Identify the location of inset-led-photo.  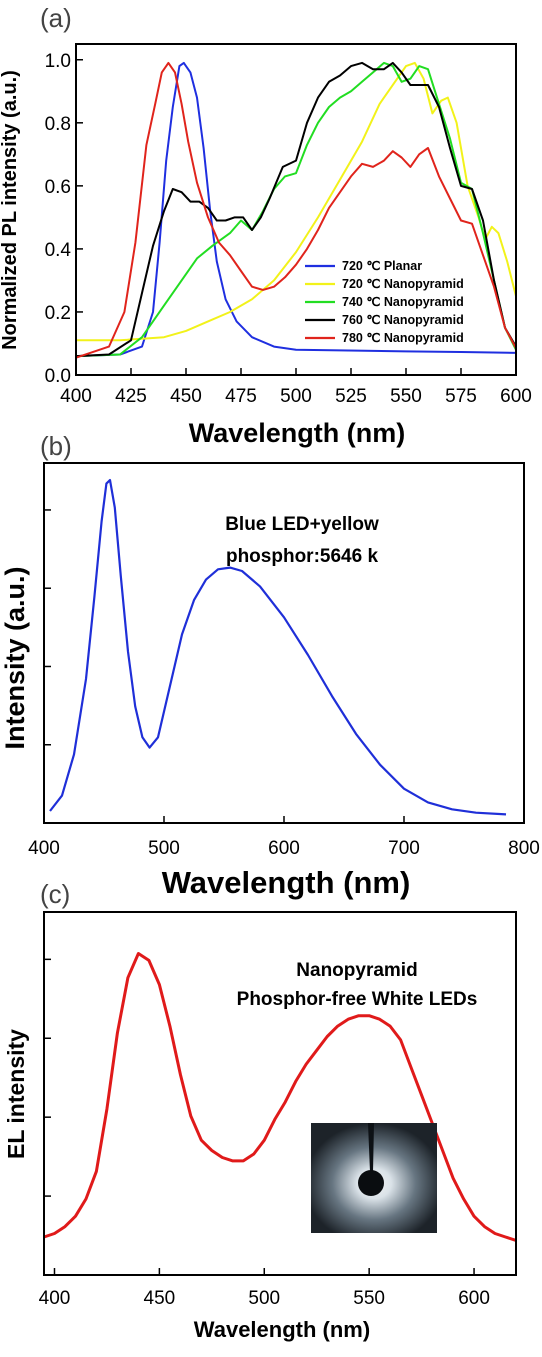
(374, 1178).